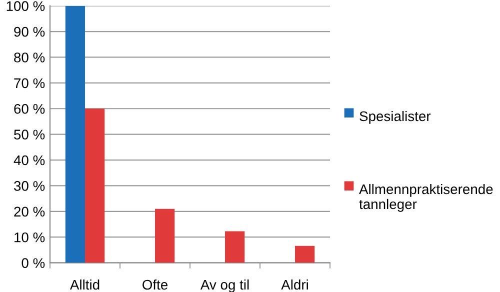  What do you see at coordinates (29, 57) in the screenshot?
I see `y-tick-label: 80 %` at bounding box center [29, 57].